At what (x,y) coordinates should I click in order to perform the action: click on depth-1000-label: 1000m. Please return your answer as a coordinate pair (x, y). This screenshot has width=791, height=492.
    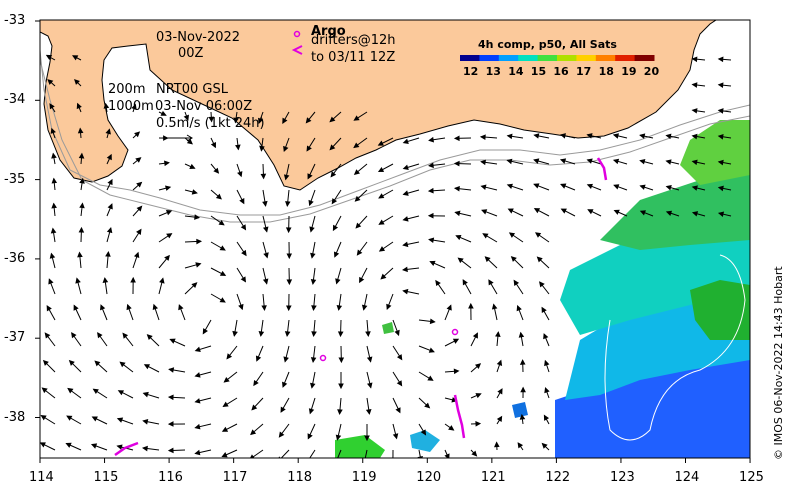
    Looking at the image, I should click on (131, 106).